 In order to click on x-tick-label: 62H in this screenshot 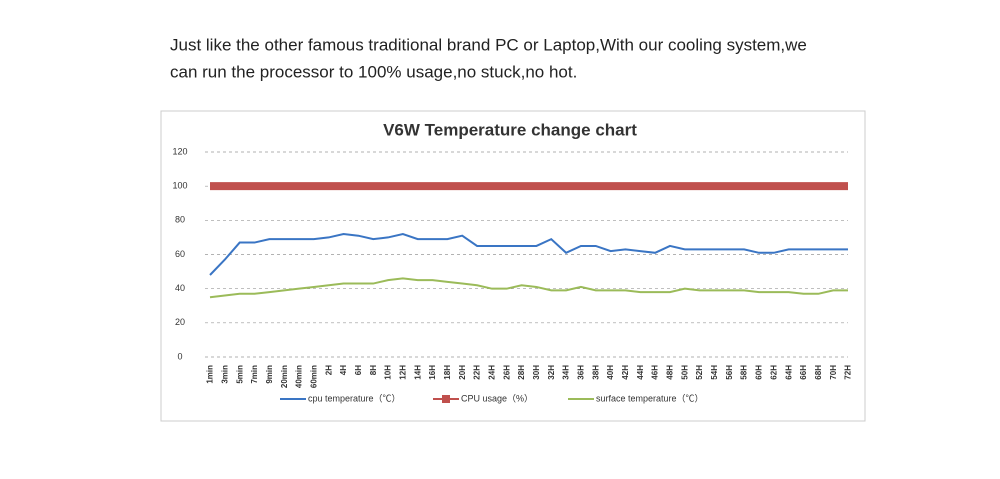, I will do `click(773, 372)`.